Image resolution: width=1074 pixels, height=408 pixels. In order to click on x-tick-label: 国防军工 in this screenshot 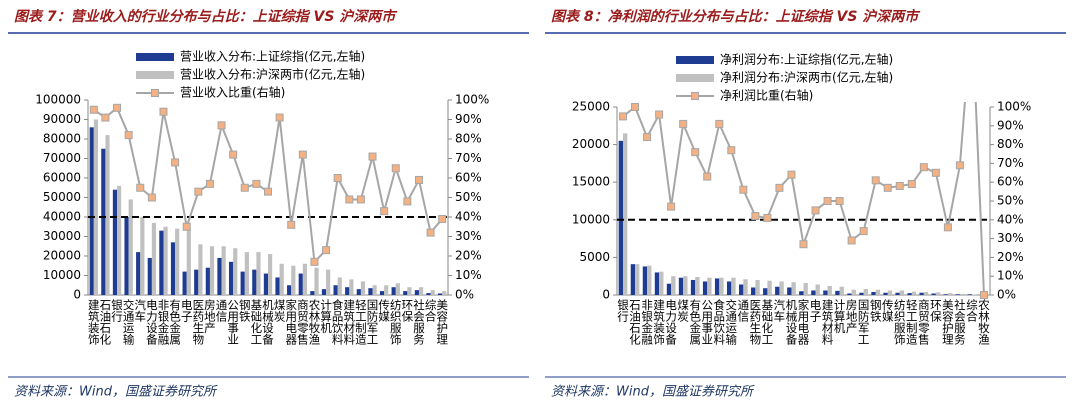, I will do `click(373, 322)`.